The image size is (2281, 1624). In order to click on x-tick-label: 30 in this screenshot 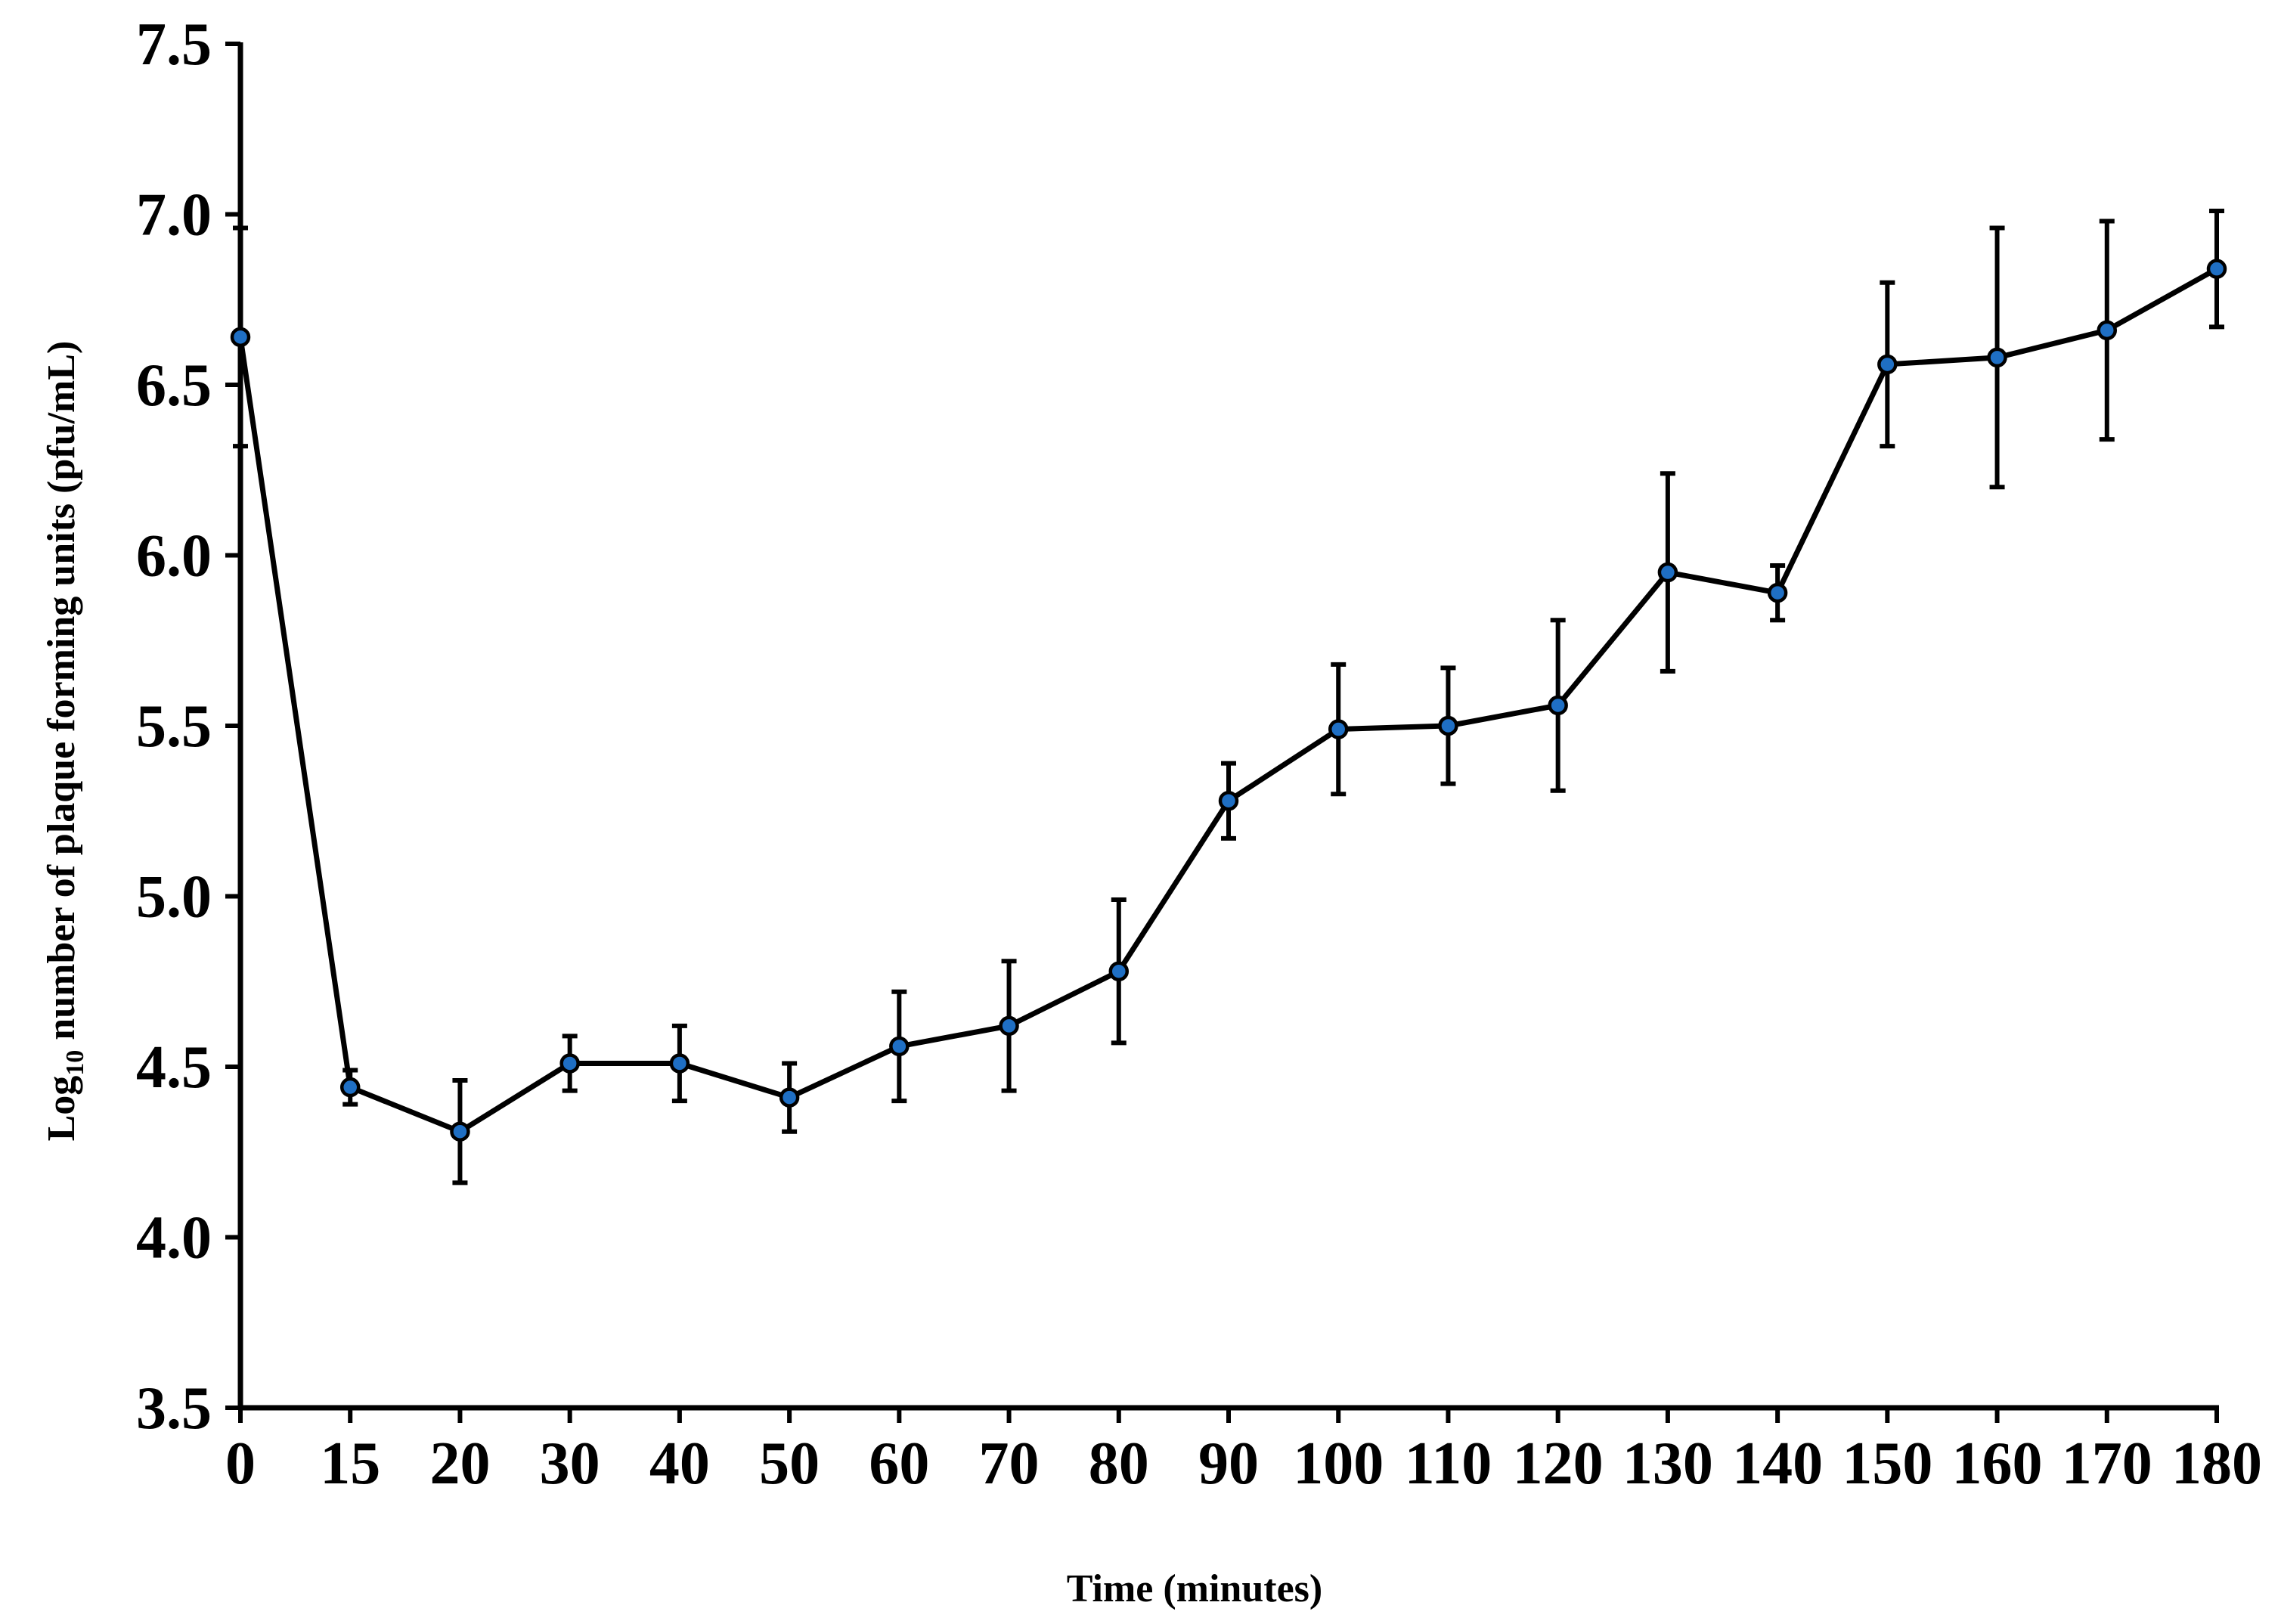, I will do `click(570, 1463)`.